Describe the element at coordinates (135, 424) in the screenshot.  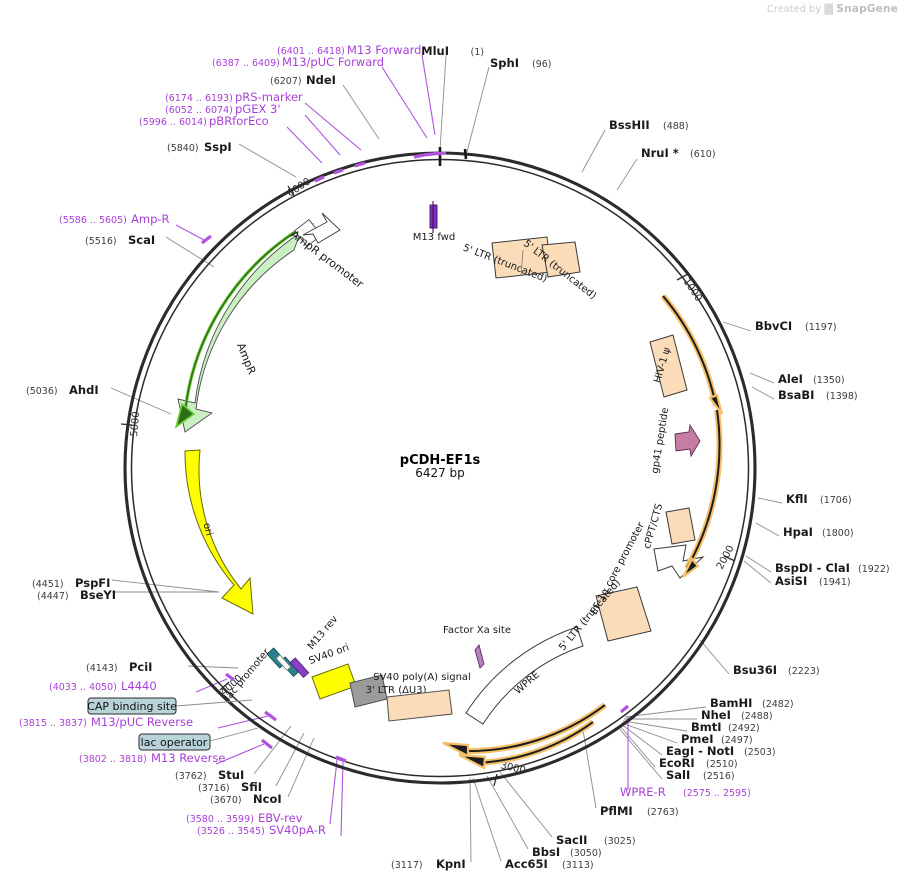
I see `ruler-tick-label: 5000` at that location.